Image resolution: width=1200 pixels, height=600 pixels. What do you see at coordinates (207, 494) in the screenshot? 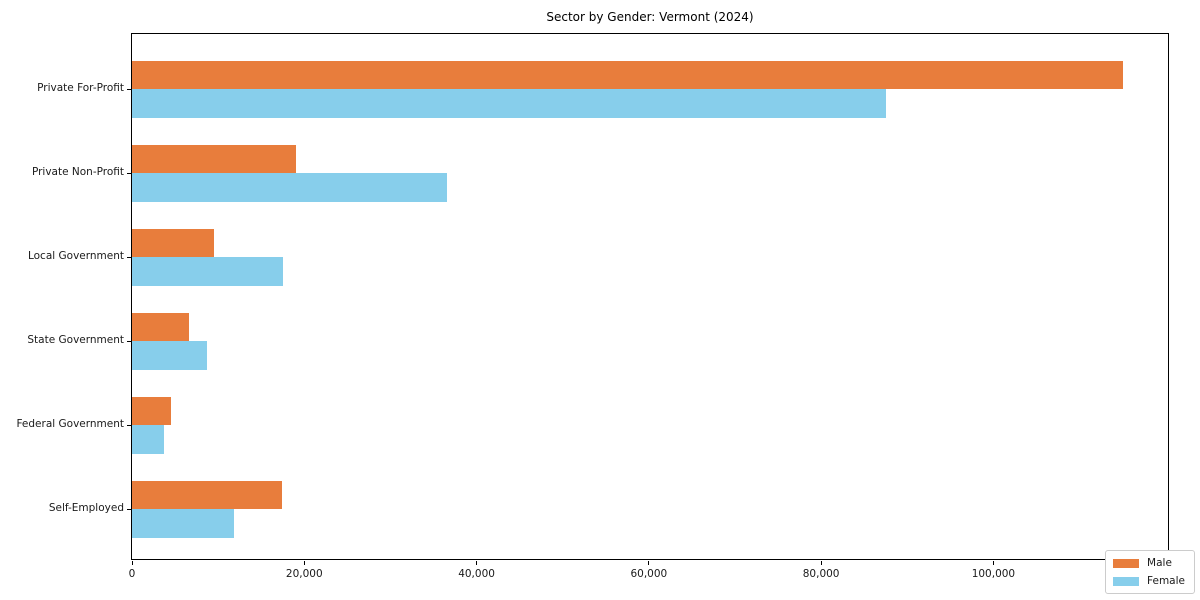
I see `bar-male-self-employed` at bounding box center [207, 494].